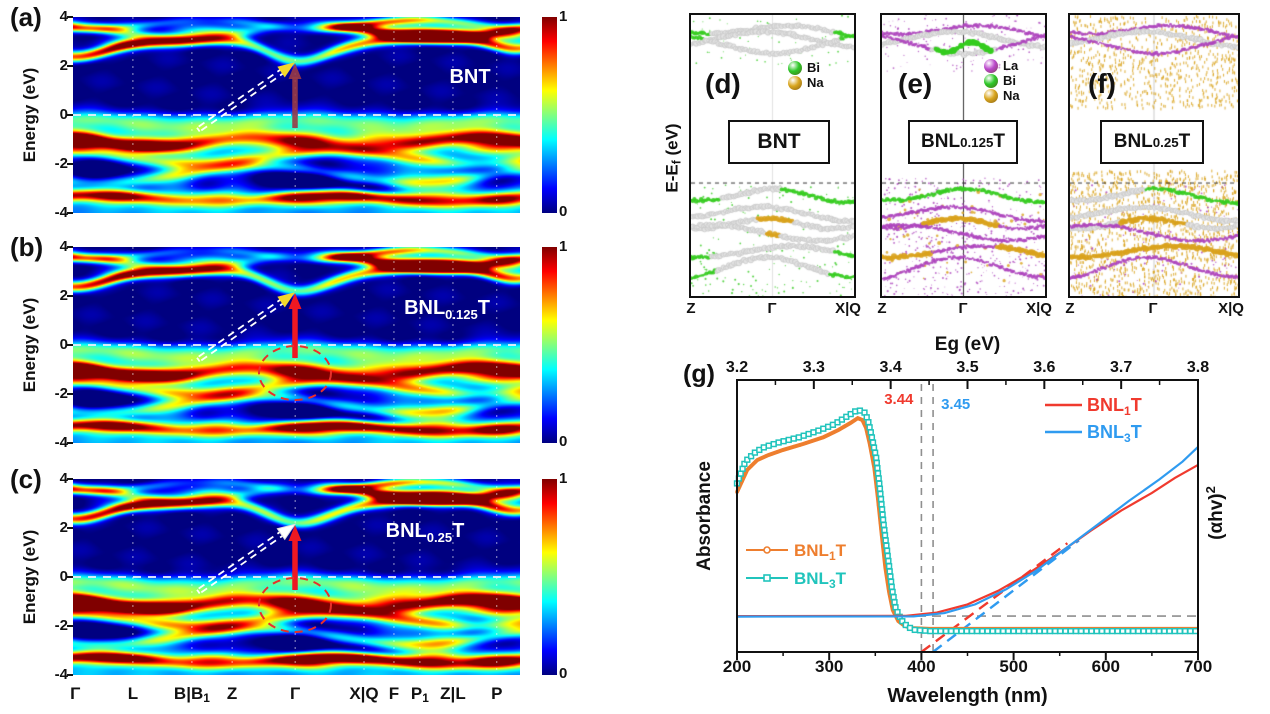 The height and width of the screenshot is (714, 1270). Describe the element at coordinates (723, 83) in the screenshot. I see `panel-d-tag: (d)` at that location.